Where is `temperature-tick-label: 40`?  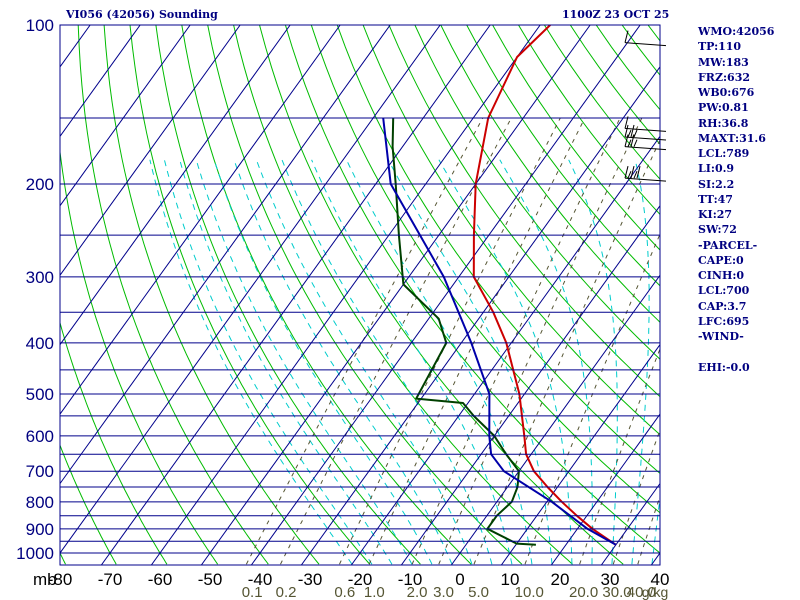
temperature-tick-label: 40 is located at coordinates (660, 579).